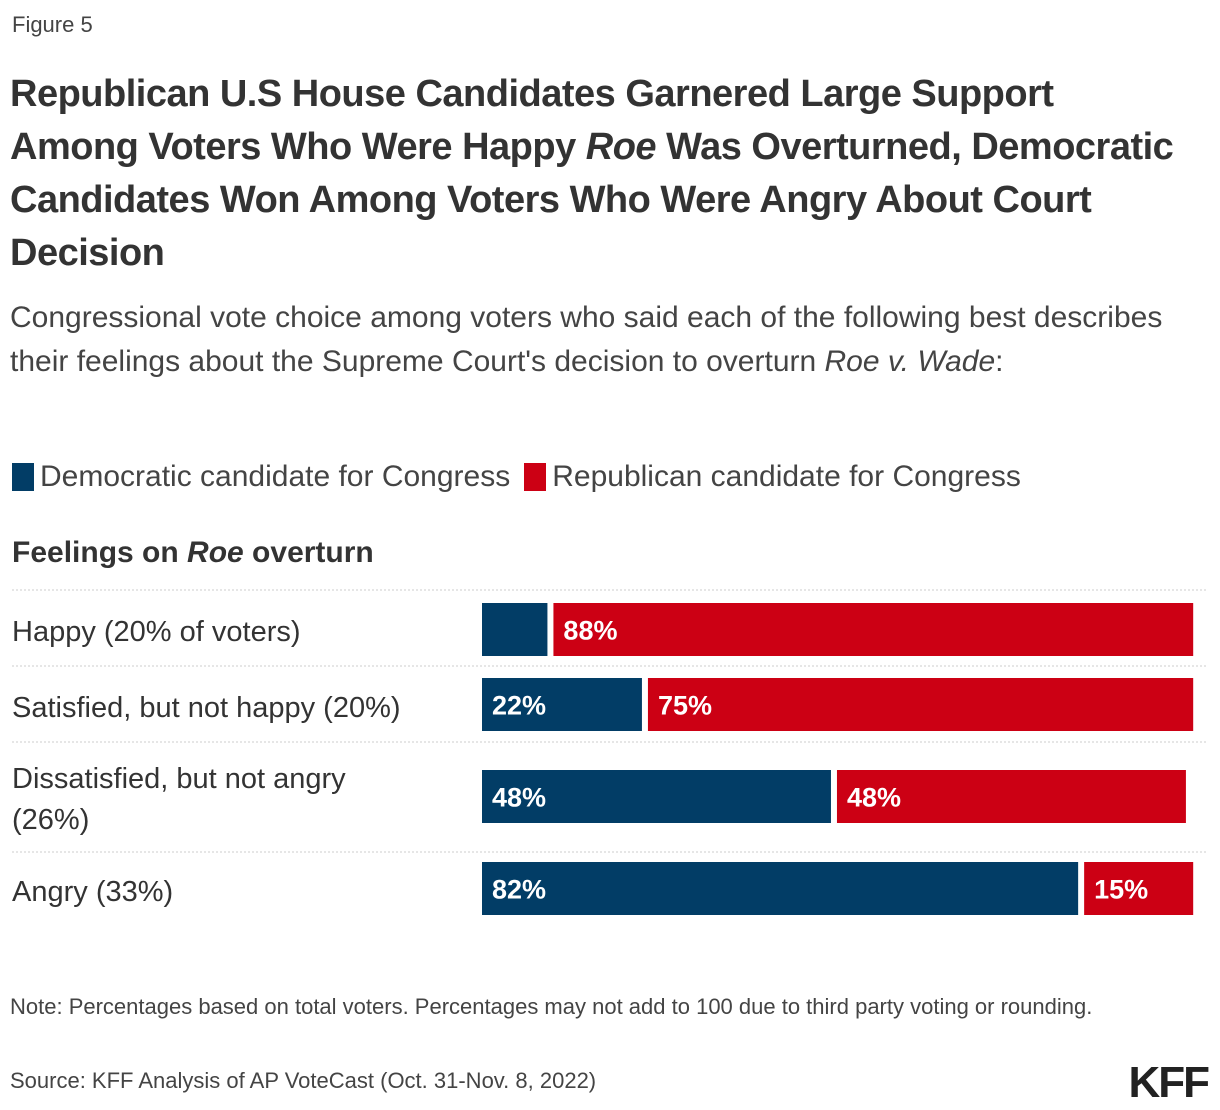 The image size is (1220, 1110). I want to click on legend-item-republican: Republican candidate for Congress, so click(772, 477).